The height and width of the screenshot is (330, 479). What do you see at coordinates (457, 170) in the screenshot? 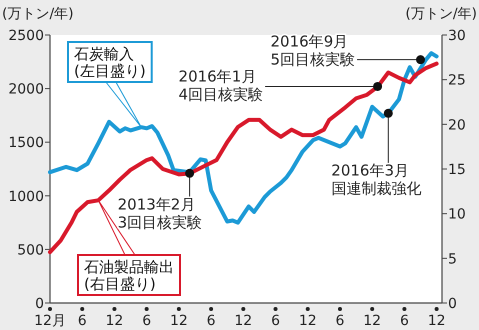
I see `y2-tick-label: 15` at bounding box center [457, 170].